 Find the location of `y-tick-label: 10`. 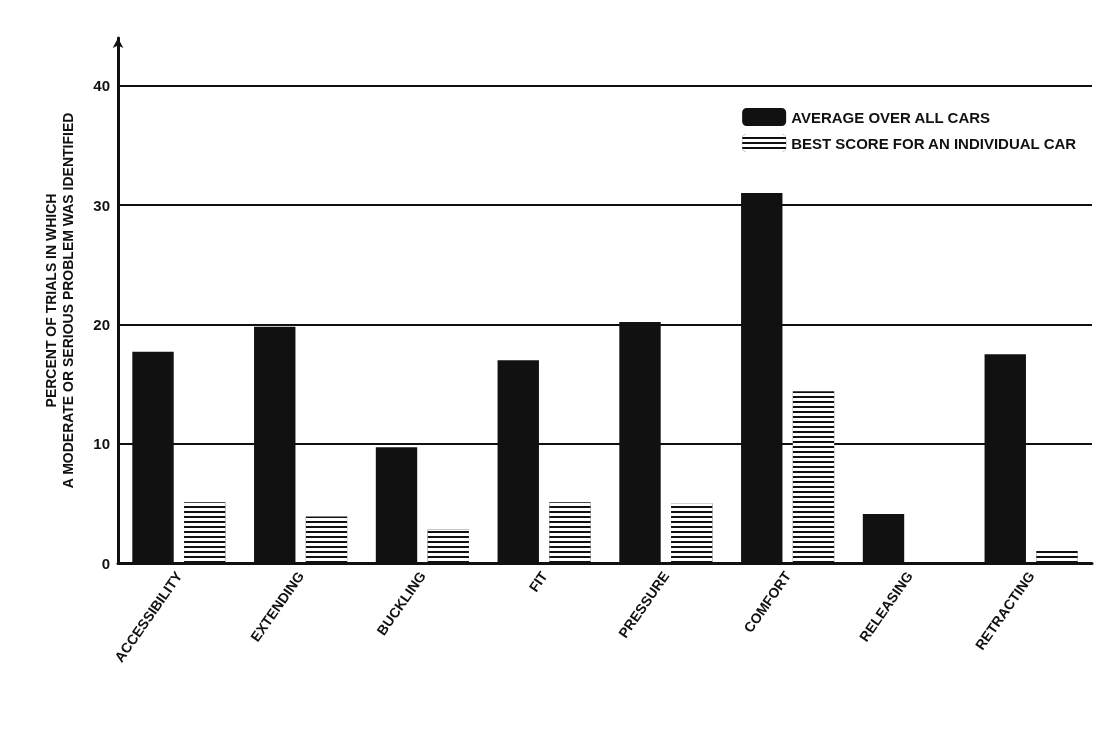

y-tick-label: 10 is located at coordinates (101, 444).